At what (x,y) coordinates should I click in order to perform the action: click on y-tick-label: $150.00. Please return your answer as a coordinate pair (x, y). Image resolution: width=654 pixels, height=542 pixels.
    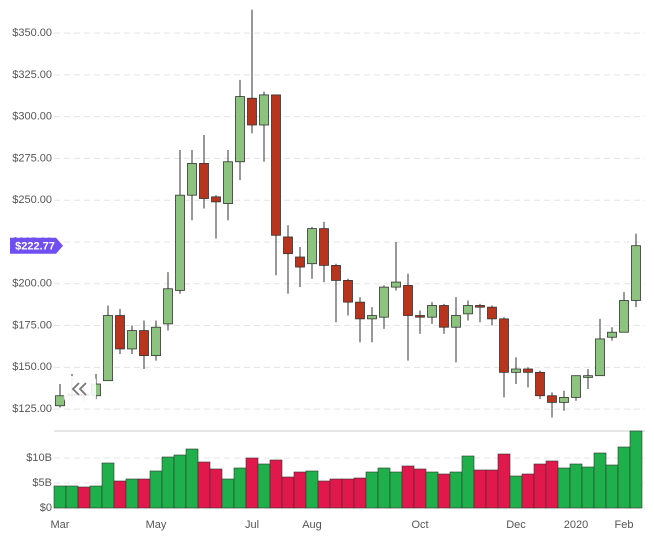
    Looking at the image, I should click on (32, 367).